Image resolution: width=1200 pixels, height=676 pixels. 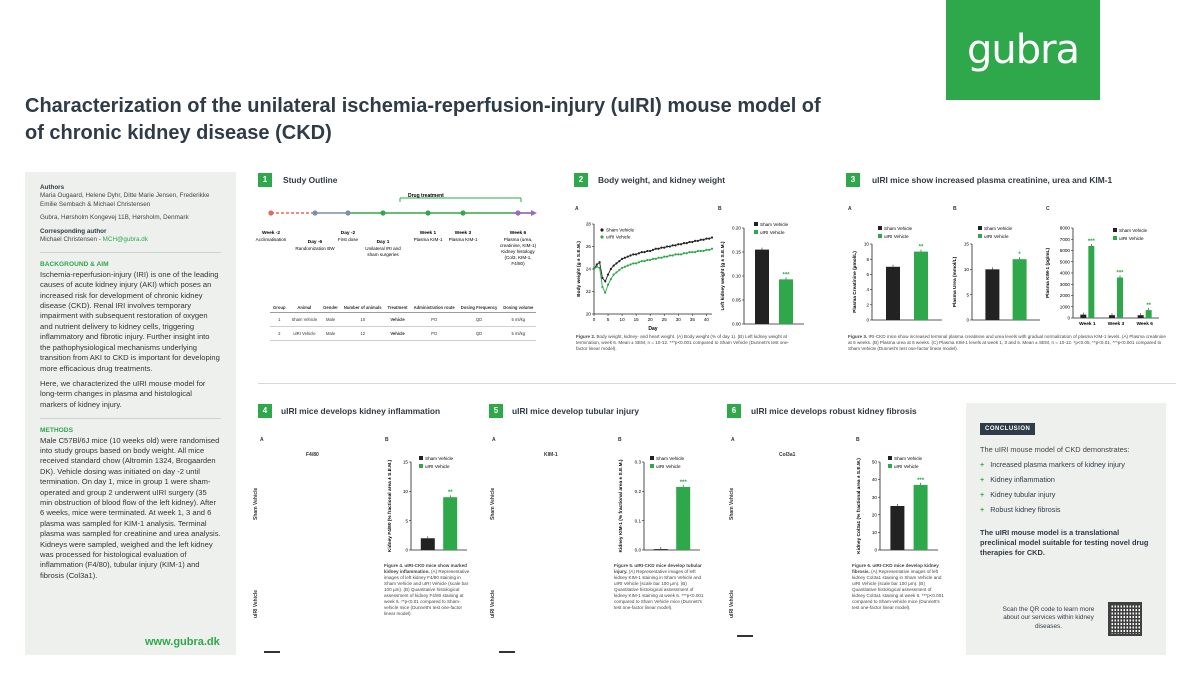 I want to click on timeline-day: Week -2, so click(x=271, y=233).